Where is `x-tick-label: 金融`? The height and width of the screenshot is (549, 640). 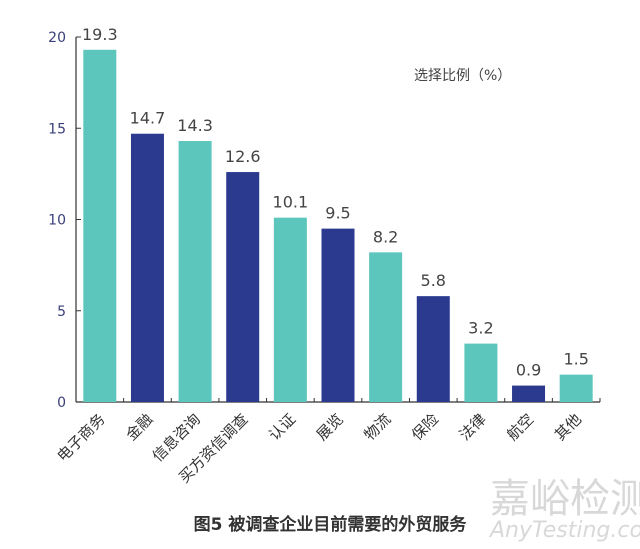
x-tick-label: 金融 is located at coordinates (139, 427).